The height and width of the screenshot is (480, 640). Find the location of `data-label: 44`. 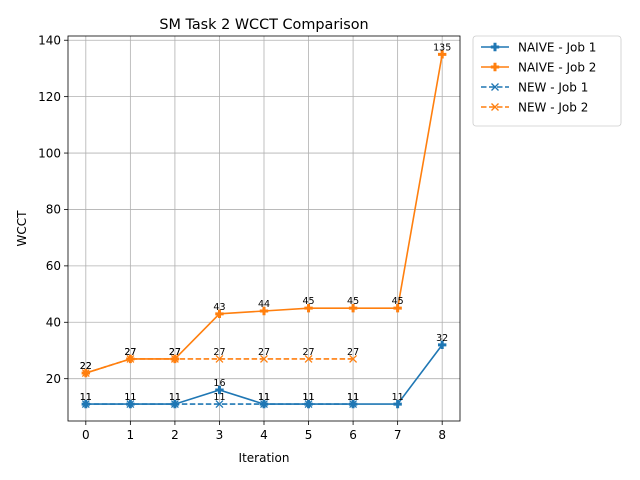

data-label: 44 is located at coordinates (264, 304).